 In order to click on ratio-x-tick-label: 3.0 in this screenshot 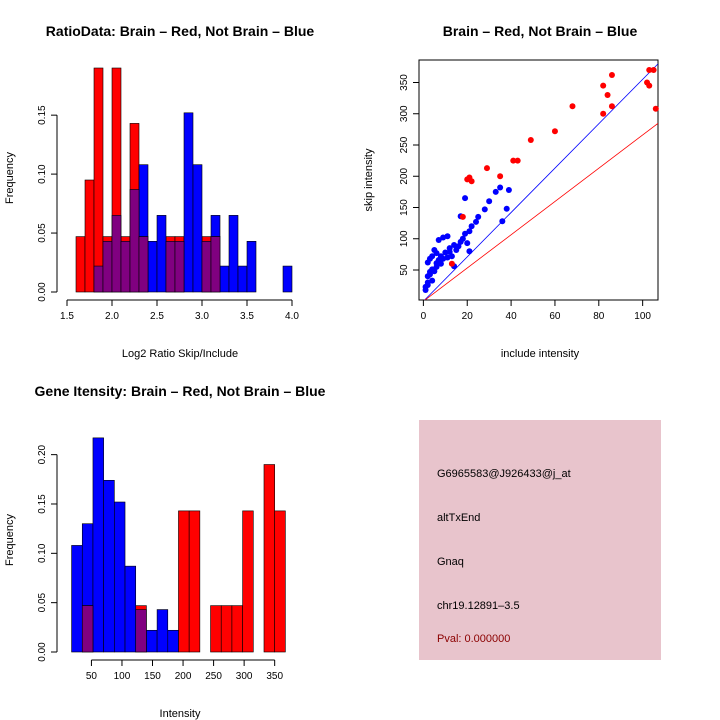, I will do `click(202, 316)`.